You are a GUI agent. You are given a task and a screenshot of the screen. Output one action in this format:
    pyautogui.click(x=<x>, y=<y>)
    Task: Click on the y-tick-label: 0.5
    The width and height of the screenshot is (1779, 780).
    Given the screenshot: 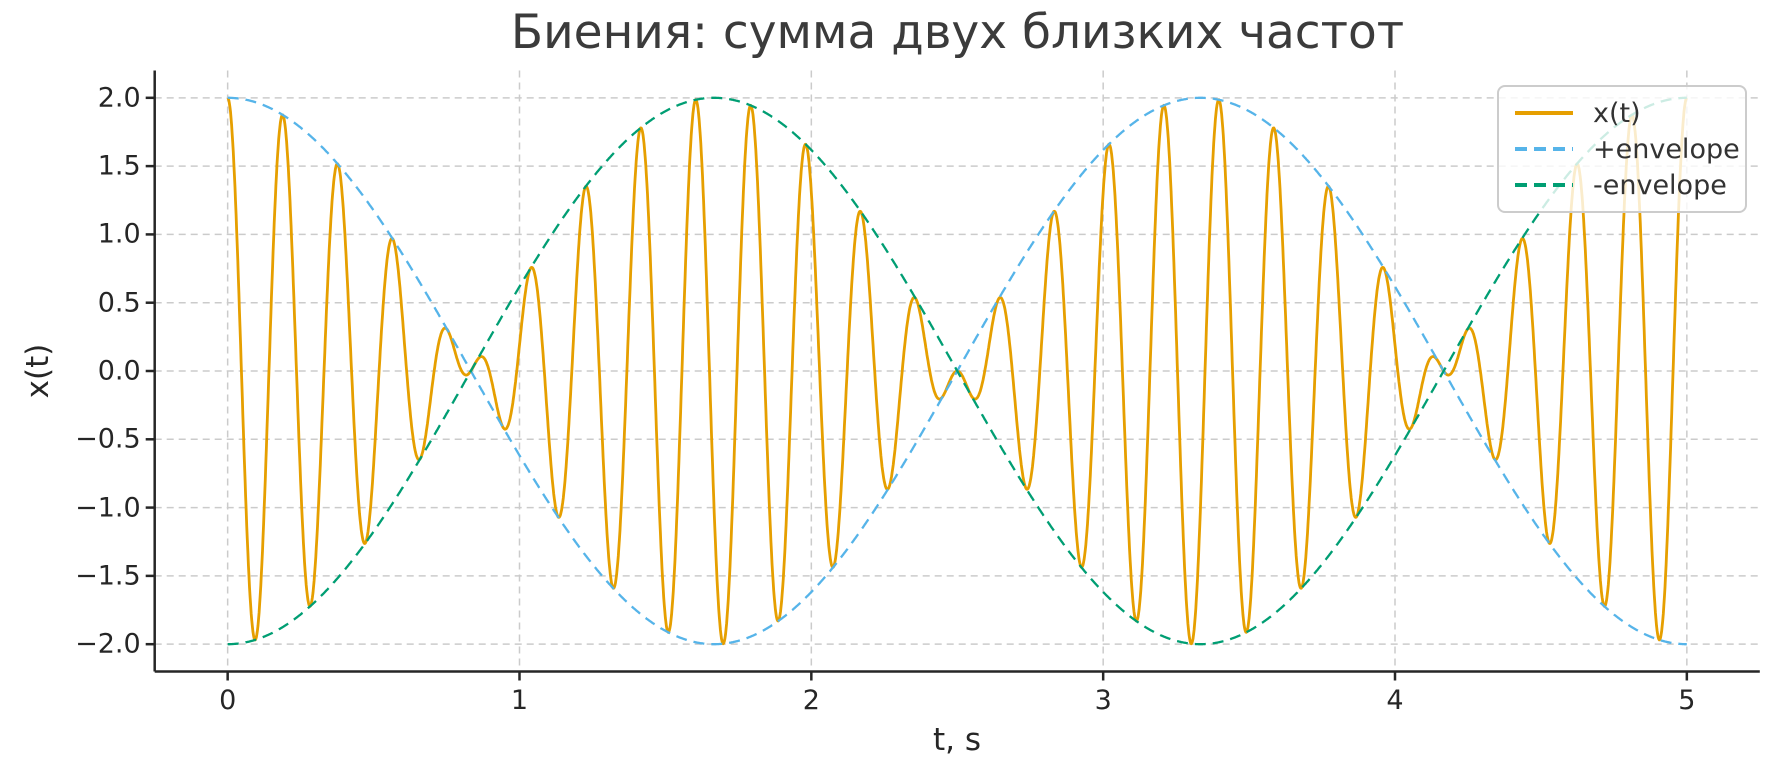 What is the action you would take?
    pyautogui.click(x=119, y=303)
    